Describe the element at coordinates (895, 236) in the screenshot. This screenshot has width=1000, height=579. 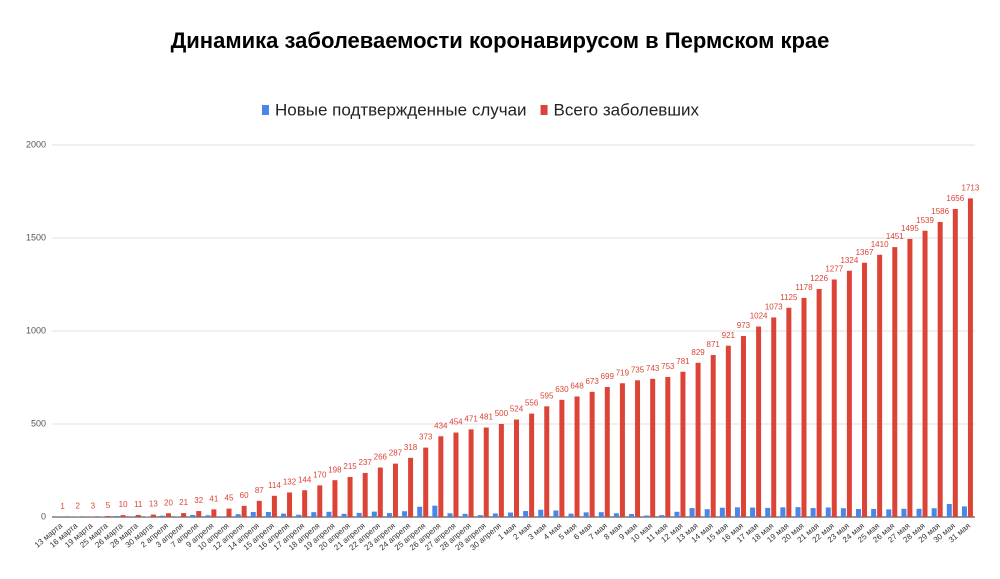
I see `value-label: 1451` at that location.